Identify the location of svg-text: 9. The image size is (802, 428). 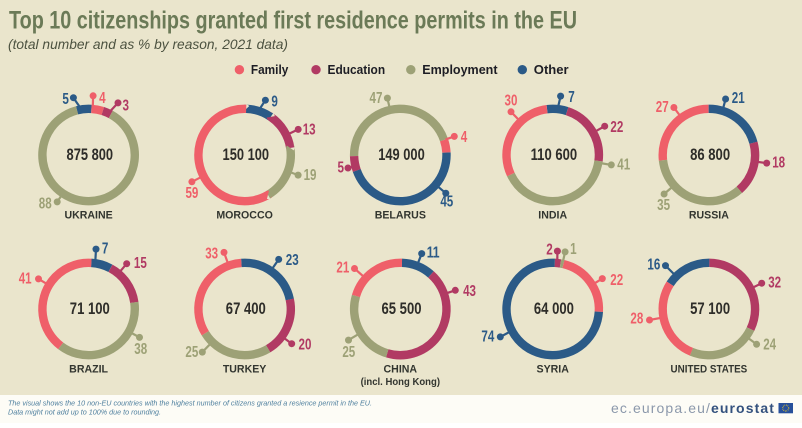
(274, 102).